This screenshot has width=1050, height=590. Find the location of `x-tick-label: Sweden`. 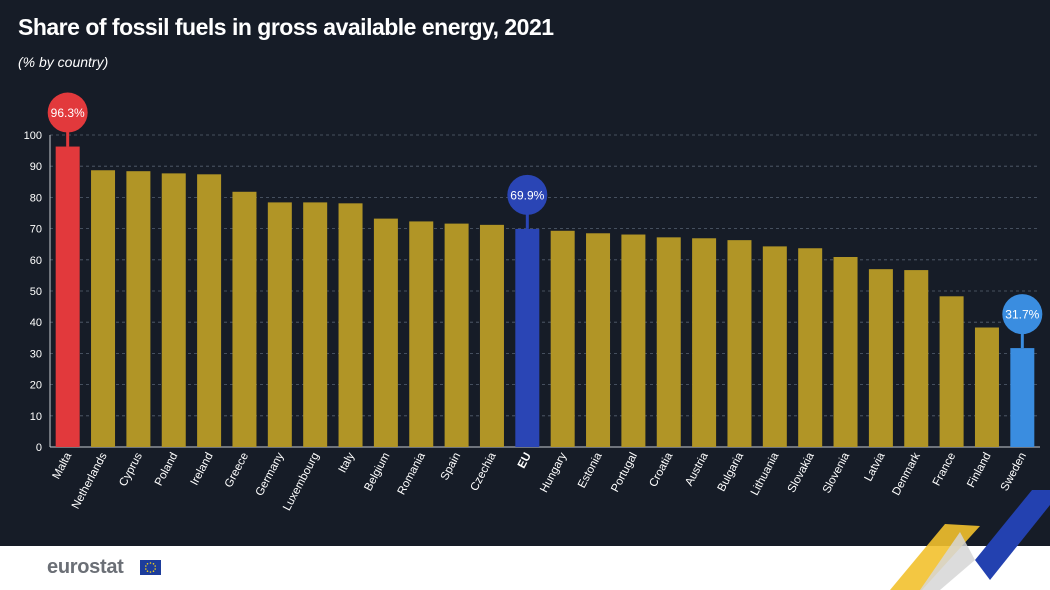

x-tick-label: Sweden is located at coordinates (1014, 472).